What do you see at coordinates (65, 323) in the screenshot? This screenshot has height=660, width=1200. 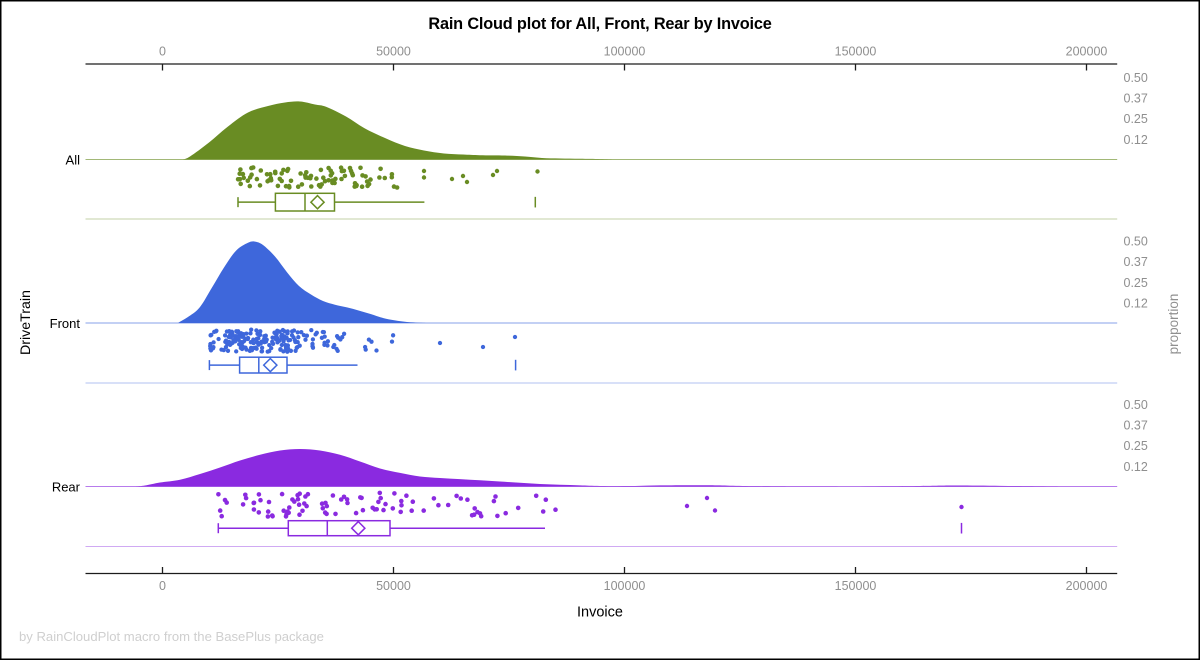 I see `svg-text: Front` at bounding box center [65, 323].